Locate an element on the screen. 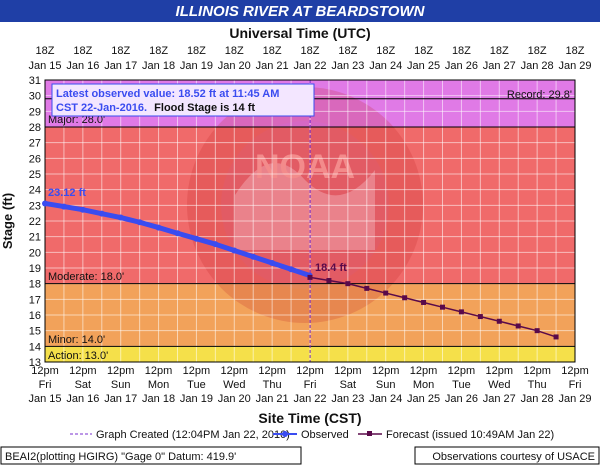 The height and width of the screenshot is (470, 600). x-bottom-tick-date: Jan 16 is located at coordinates (82, 399).